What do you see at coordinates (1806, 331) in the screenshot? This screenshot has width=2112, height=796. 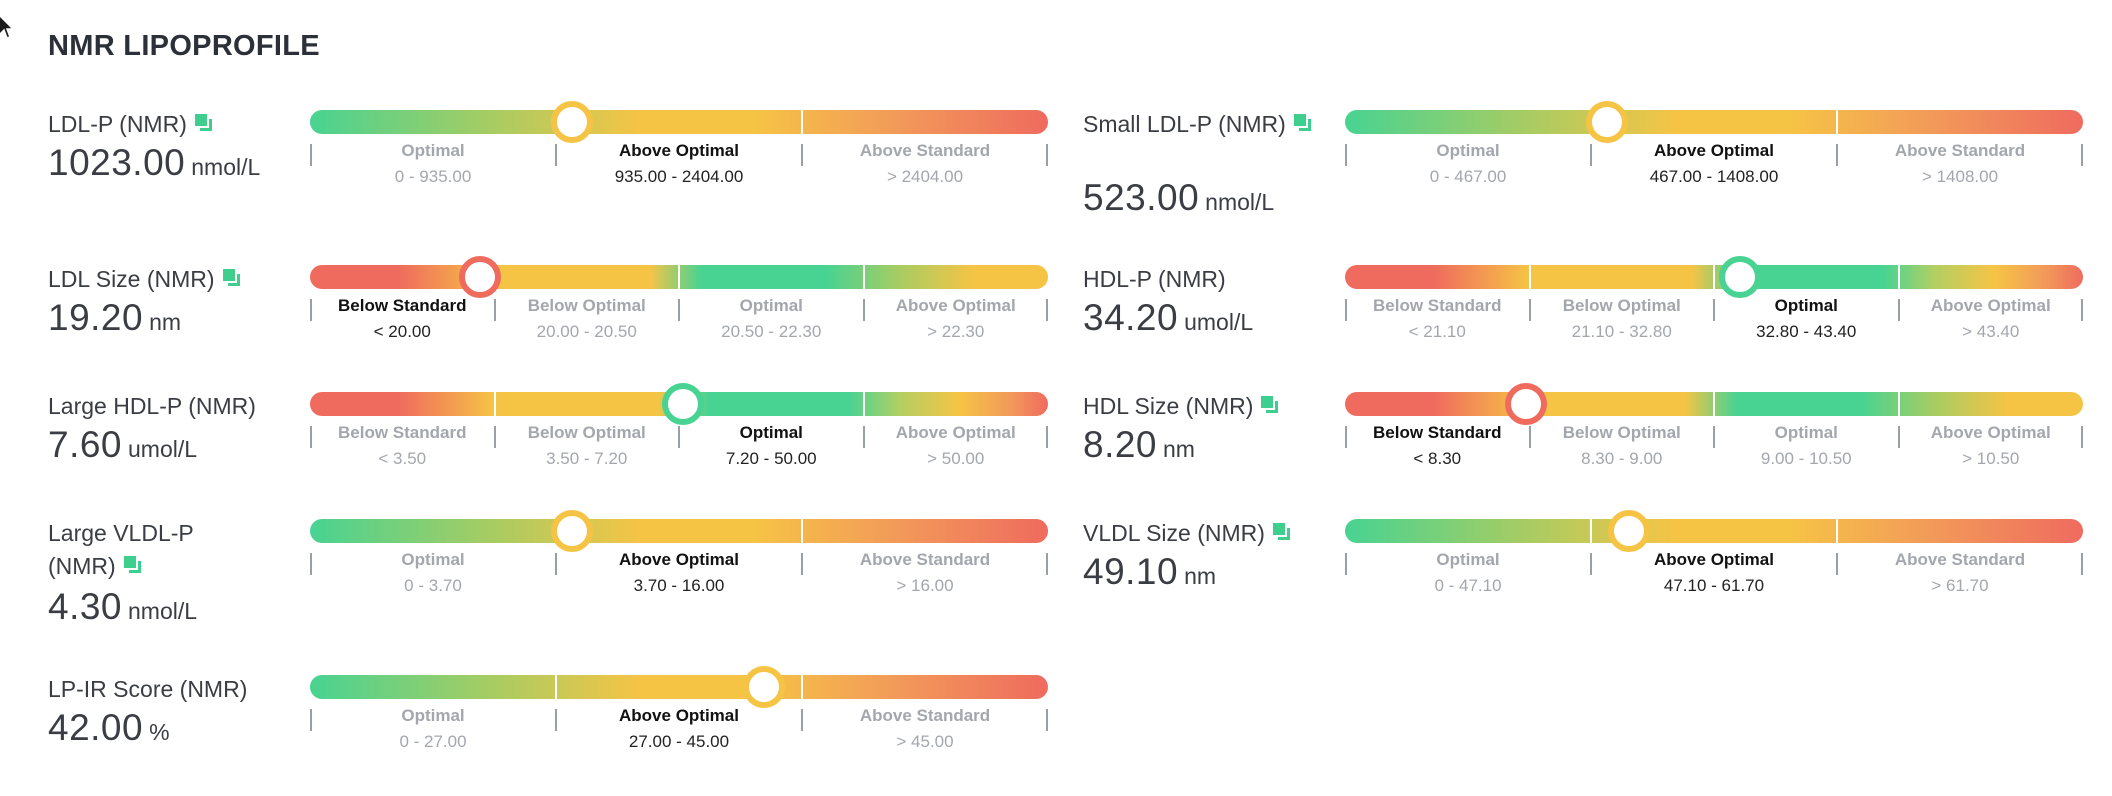 I see `segment-range: 32.80 - 43.40` at bounding box center [1806, 331].